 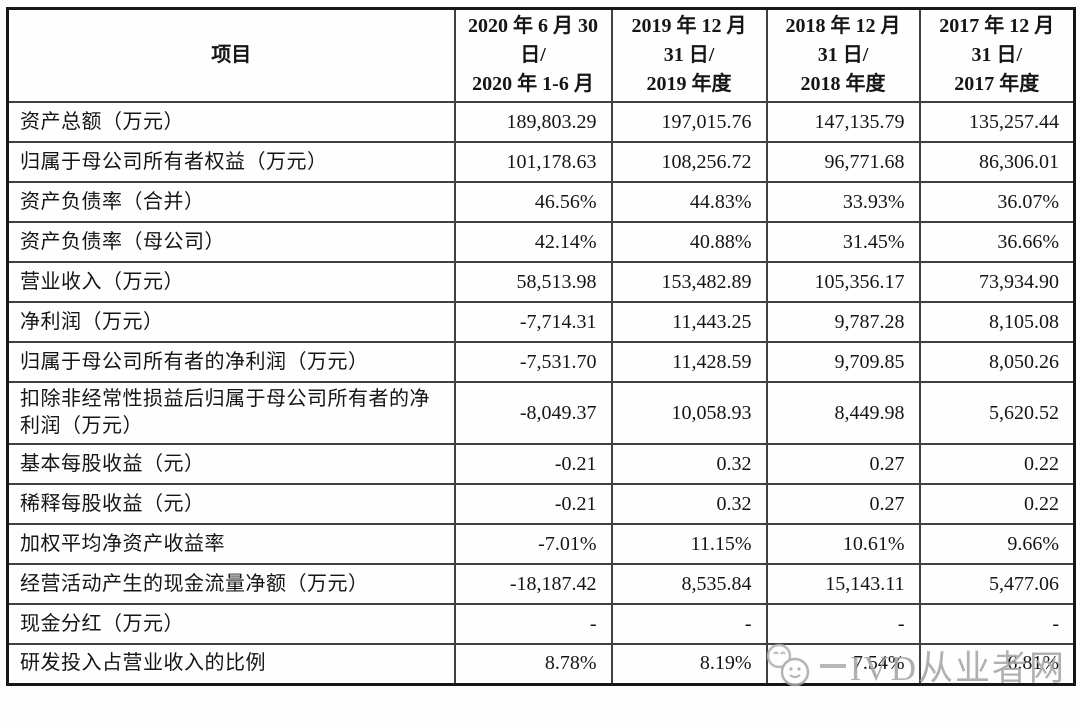 I want to click on cell-value: 96,771.68, so click(x=843, y=162).